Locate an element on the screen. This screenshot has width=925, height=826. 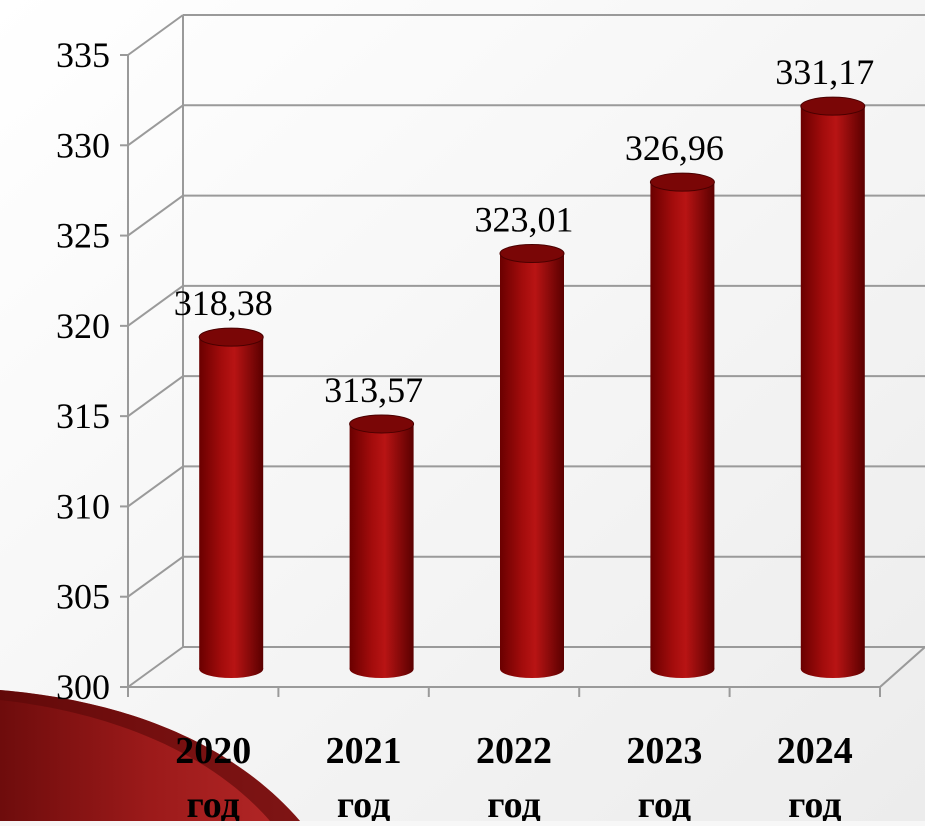
background-swoosh-shadow is located at coordinates (150, 755).